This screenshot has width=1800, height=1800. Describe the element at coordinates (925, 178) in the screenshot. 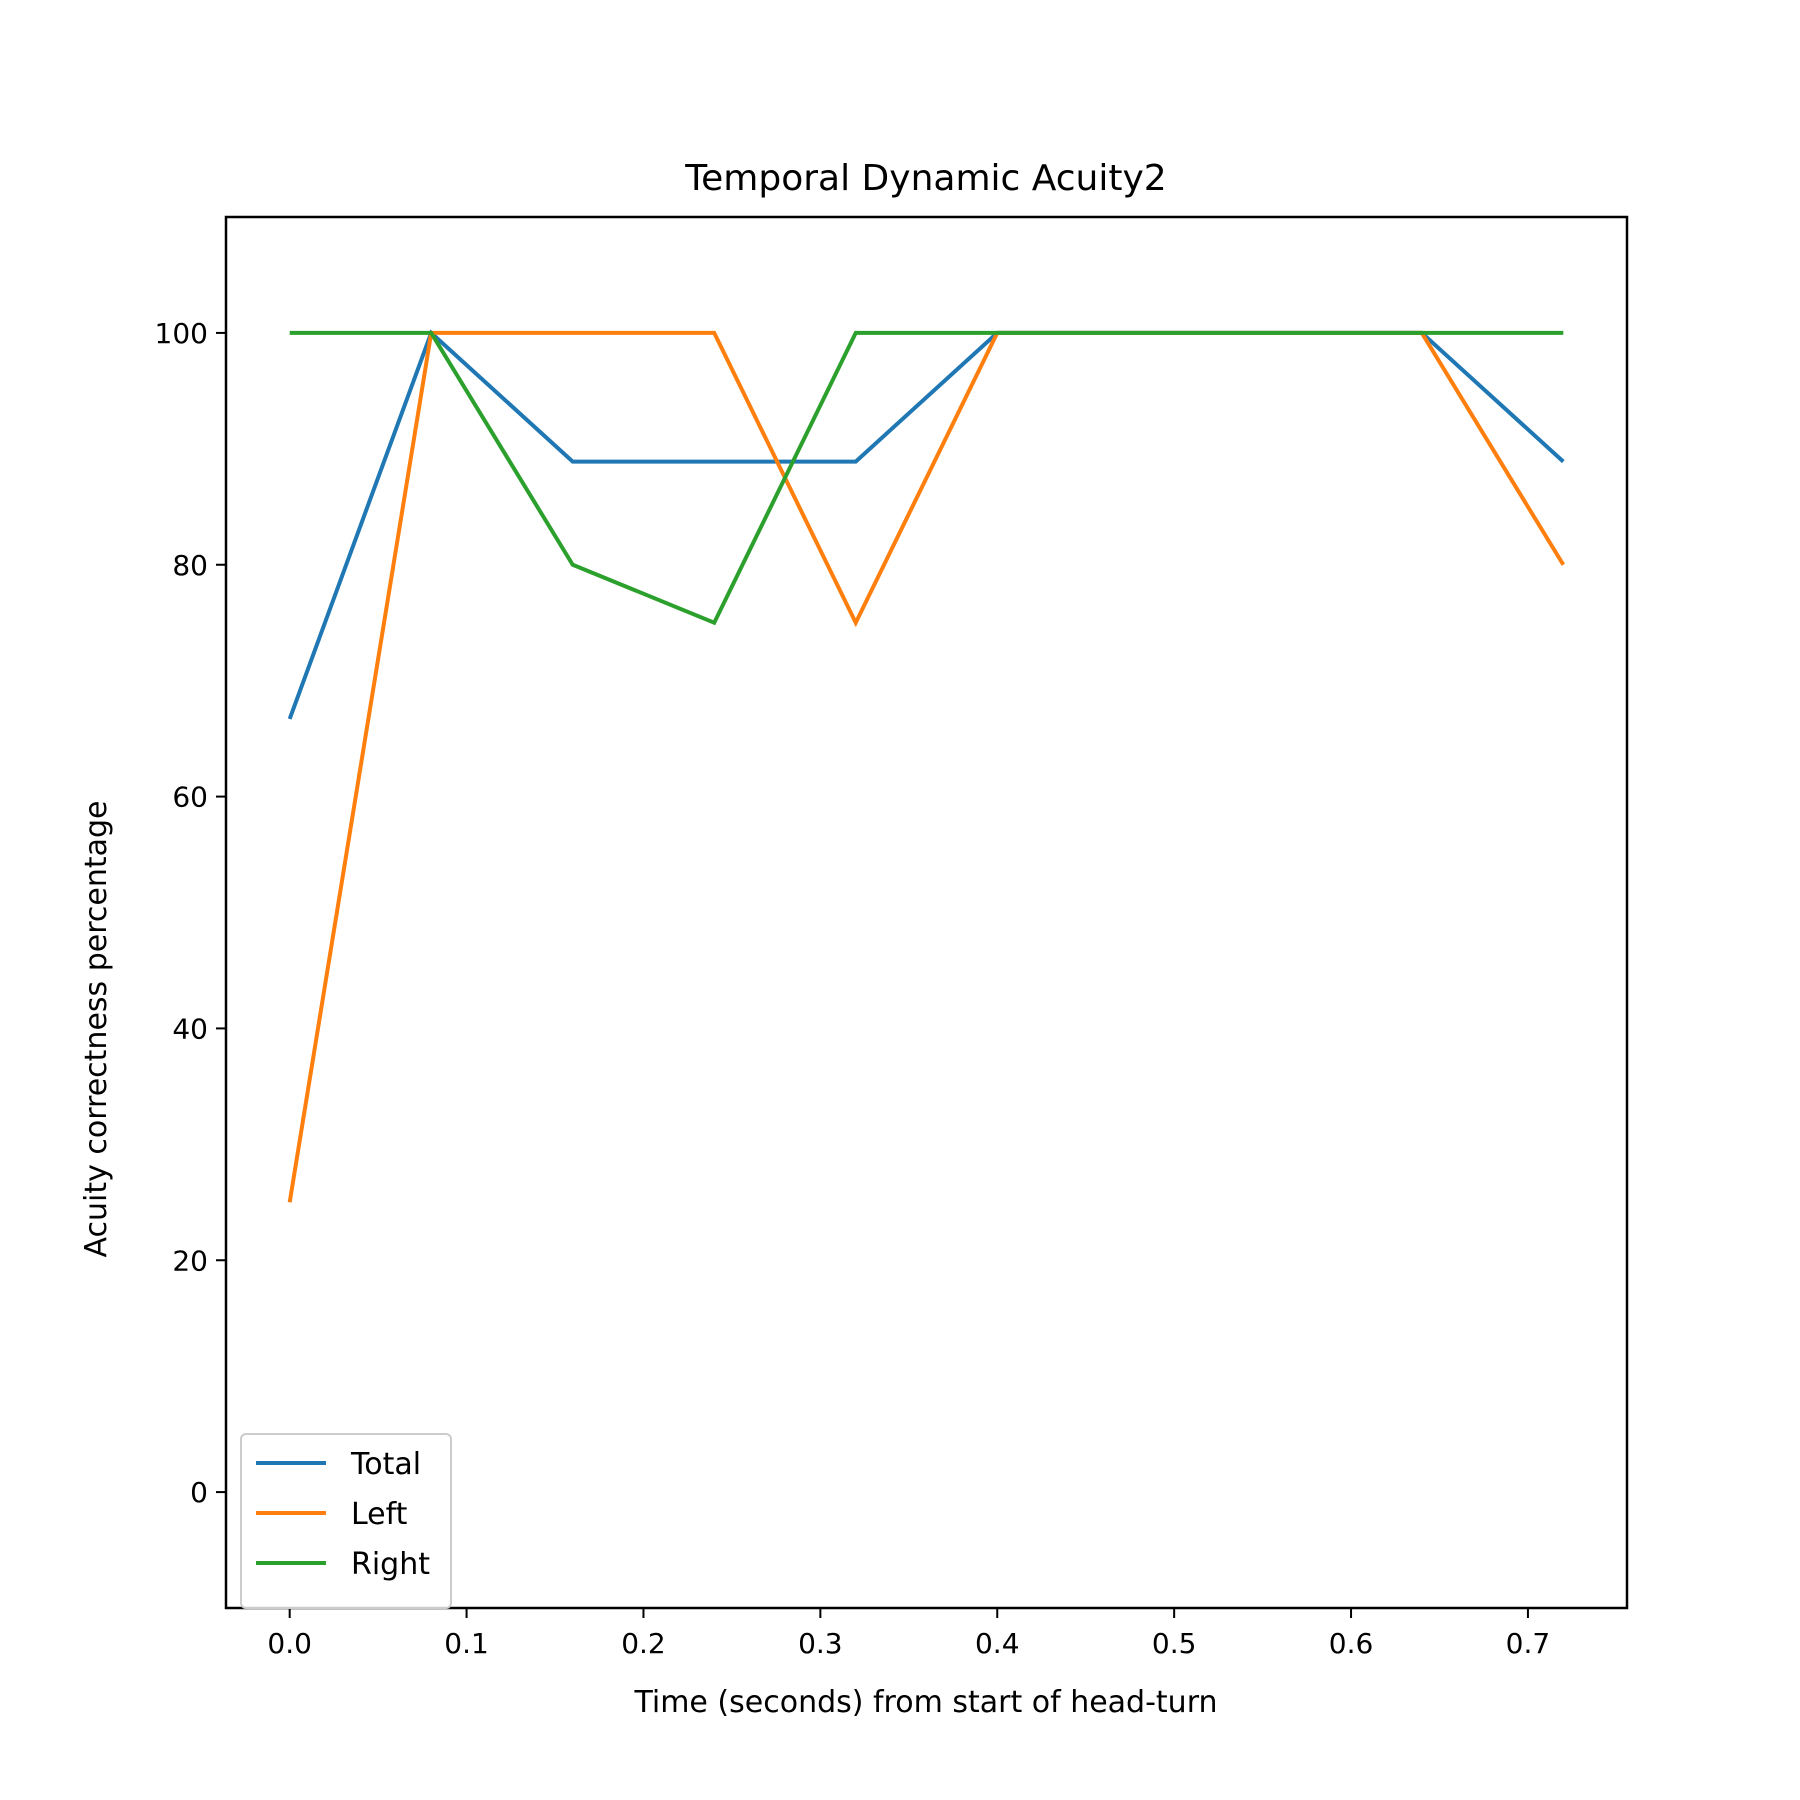

I see `chart-title: Temporal Dynamic Acuity2` at that location.